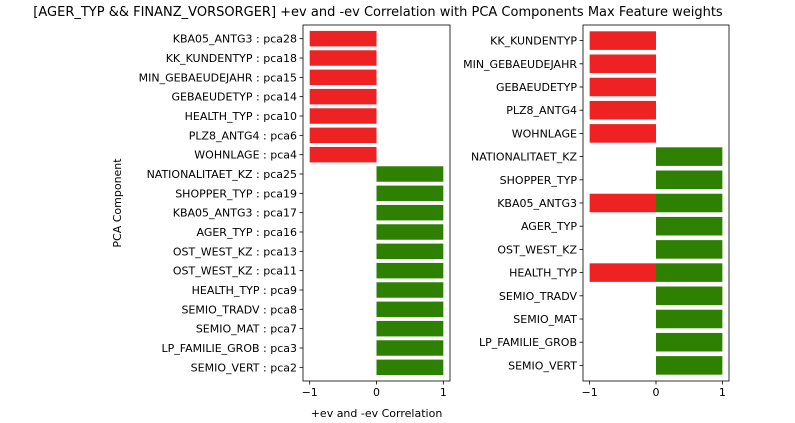 The height and width of the screenshot is (423, 795). I want to click on y-tick-label-1: KBA05_ANTG3 : pca28, so click(235, 39).